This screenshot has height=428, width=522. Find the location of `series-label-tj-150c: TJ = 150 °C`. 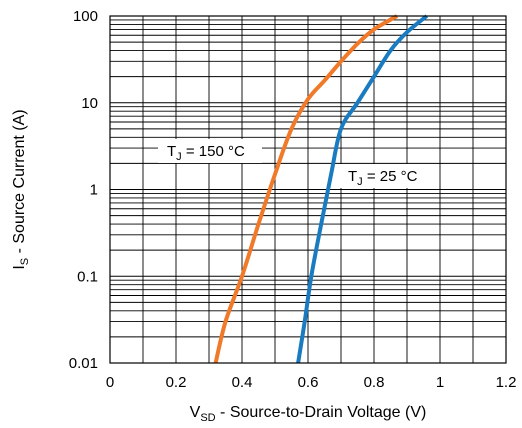

series-label-tj-150c: TJ = 150 °C is located at coordinates (210, 151).